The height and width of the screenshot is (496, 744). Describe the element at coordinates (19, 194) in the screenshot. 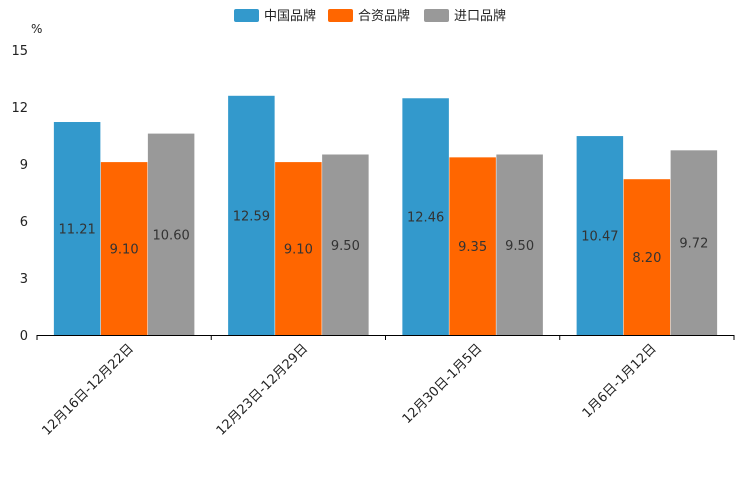

I see `y-axis: 0 3 6 9 12 15` at that location.